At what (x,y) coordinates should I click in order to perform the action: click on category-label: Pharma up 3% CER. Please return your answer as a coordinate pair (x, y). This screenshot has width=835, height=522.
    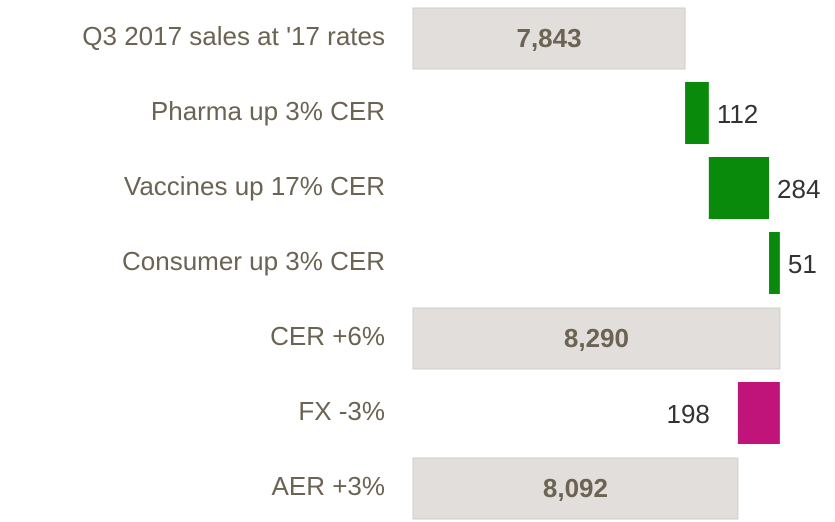
    Looking at the image, I should click on (268, 111).